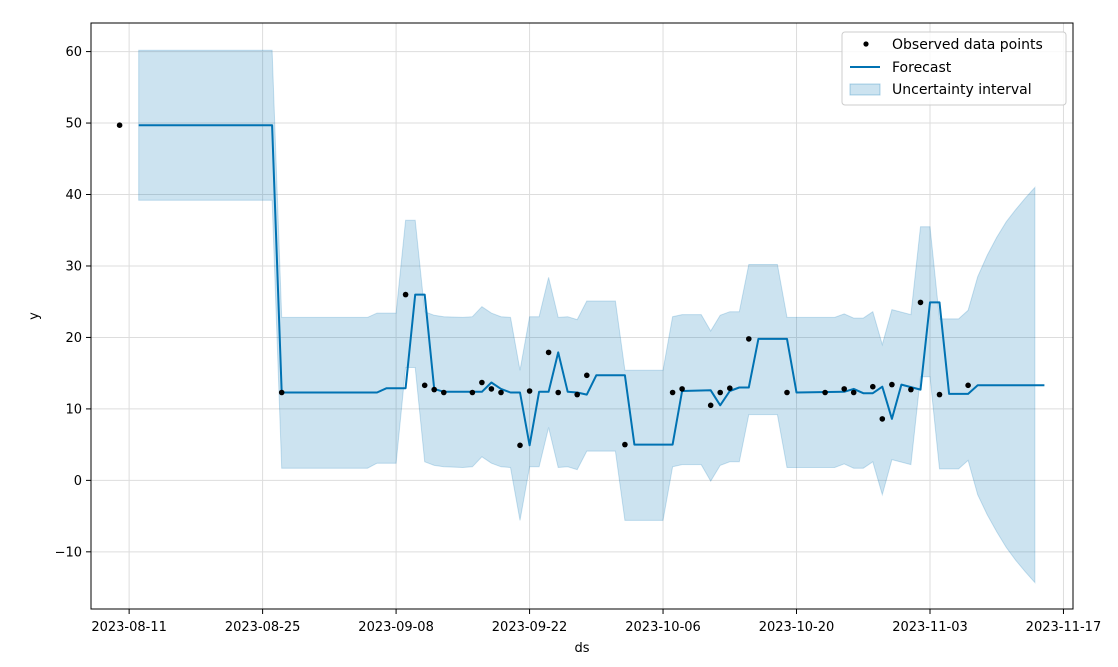 The image size is (1118, 667). I want to click on legend-label-interval: Uncertainty interval, so click(962, 90).